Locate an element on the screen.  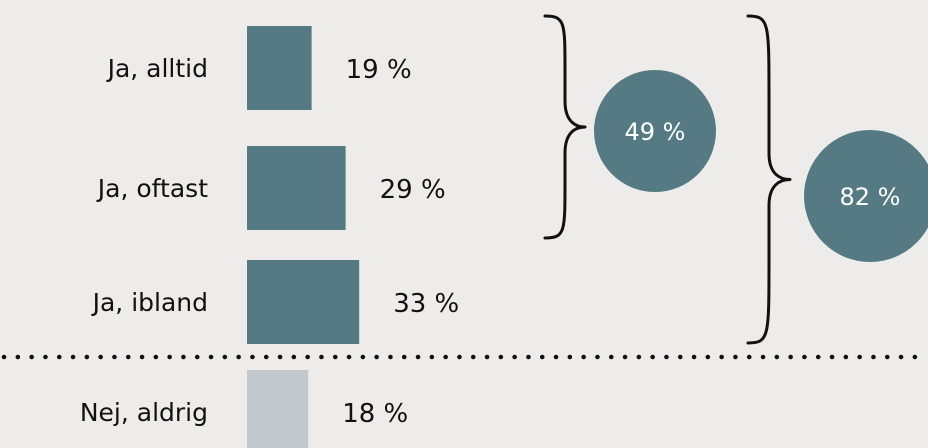
value-label-0: 19 % is located at coordinates (379, 70).